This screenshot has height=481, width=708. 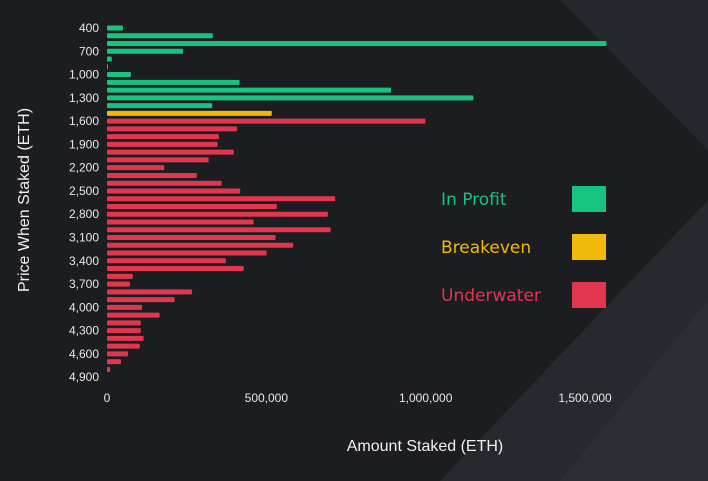 What do you see at coordinates (84, 144) in the screenshot?
I see `y-tick-label: 1,900` at bounding box center [84, 144].